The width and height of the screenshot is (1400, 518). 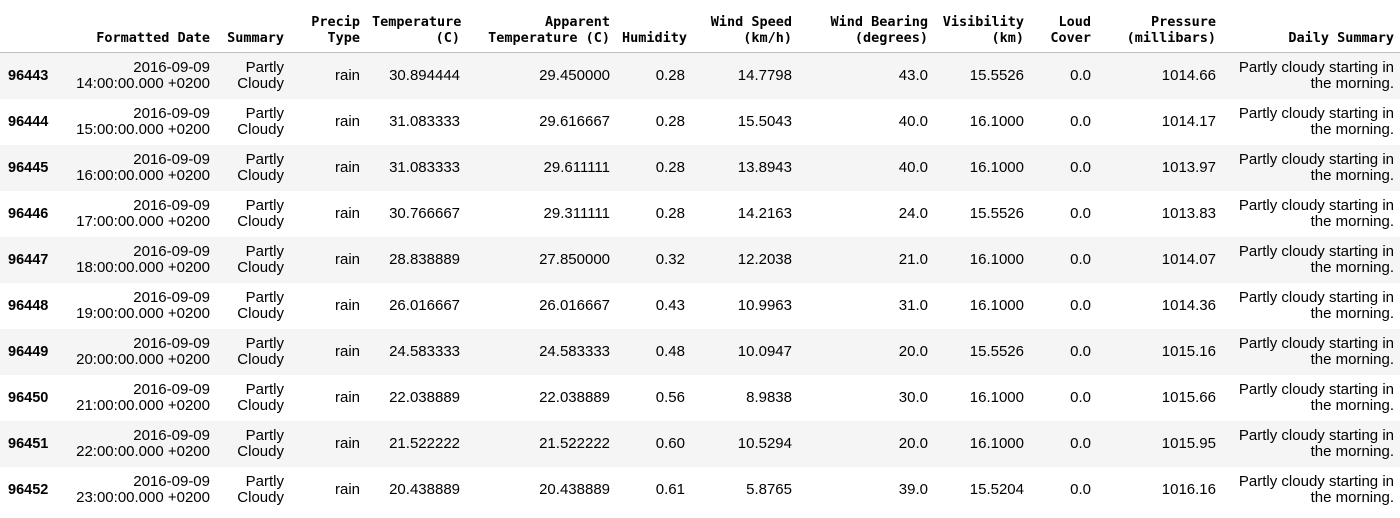 I want to click on table-cell: 2016-09-09 19:00:00.000 +0200, so click(x=140, y=306).